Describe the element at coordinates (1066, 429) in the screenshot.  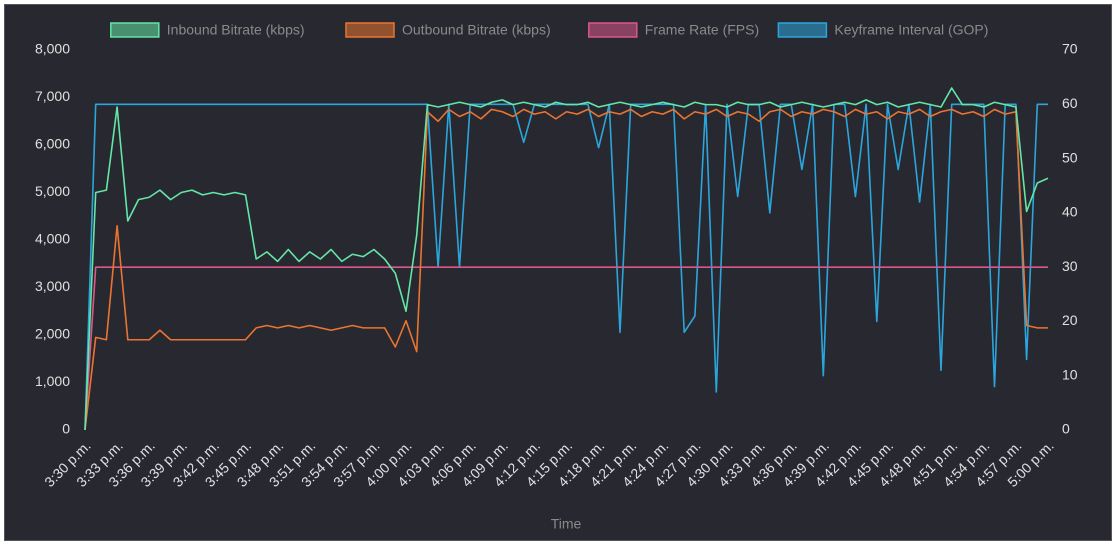
I see `y2-tick-label: 0` at that location.